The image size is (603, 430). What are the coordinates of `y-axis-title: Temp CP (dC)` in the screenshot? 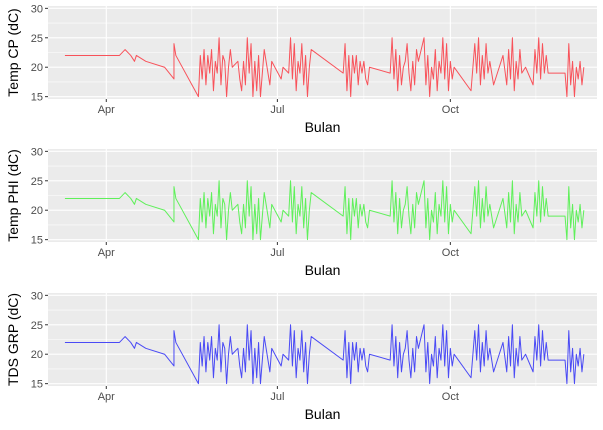 It's located at (13, 52).